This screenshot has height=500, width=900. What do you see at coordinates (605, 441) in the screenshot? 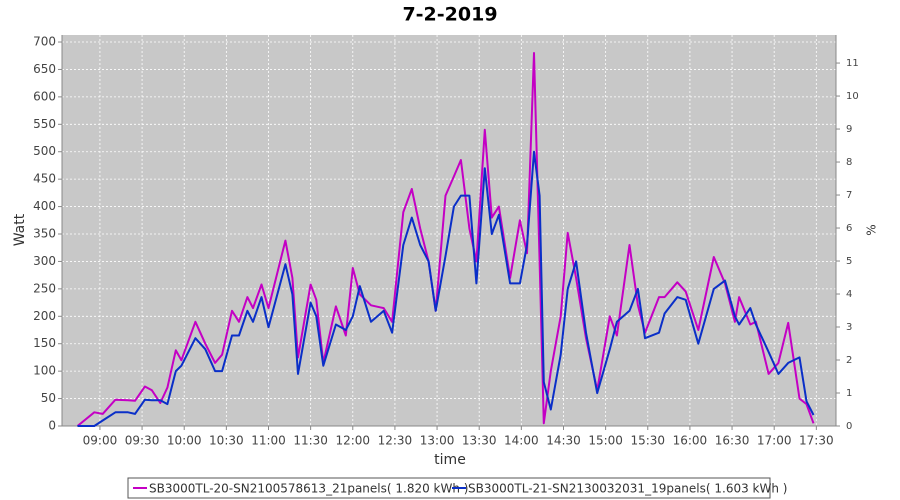
I see `x-tick-label: 15:00` at bounding box center [605, 441].